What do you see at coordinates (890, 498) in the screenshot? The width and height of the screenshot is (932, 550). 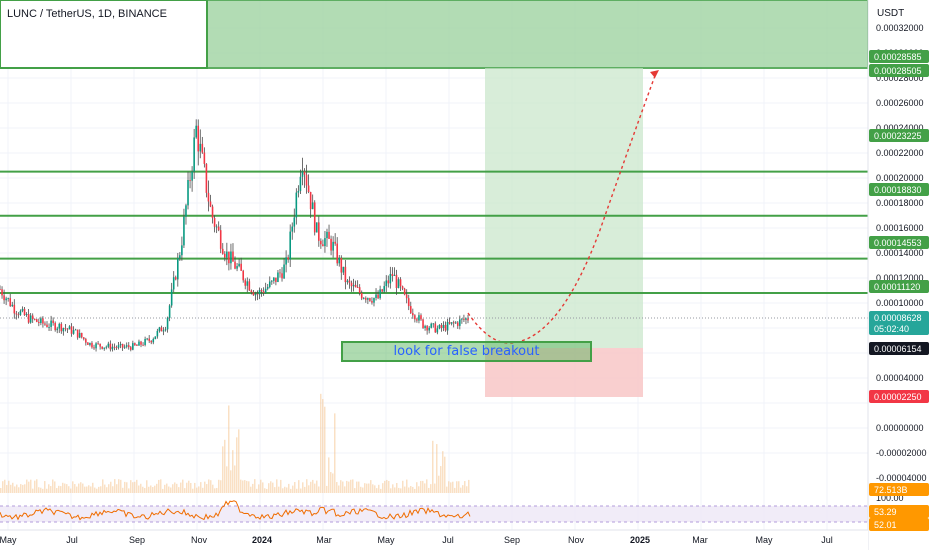 I see `price-tick: 100.00` at bounding box center [890, 498].